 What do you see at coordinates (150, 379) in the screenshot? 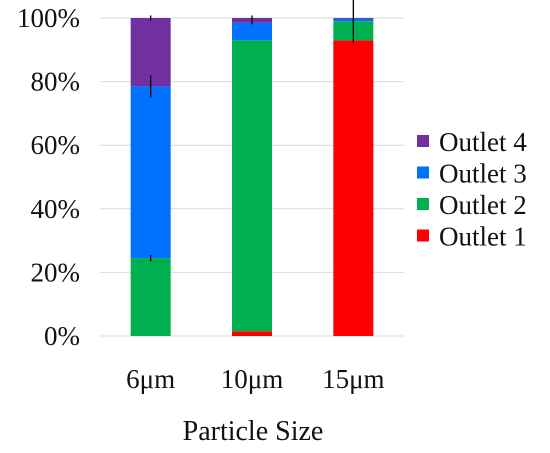
I see `x-tick-label: 6μm` at bounding box center [150, 379].